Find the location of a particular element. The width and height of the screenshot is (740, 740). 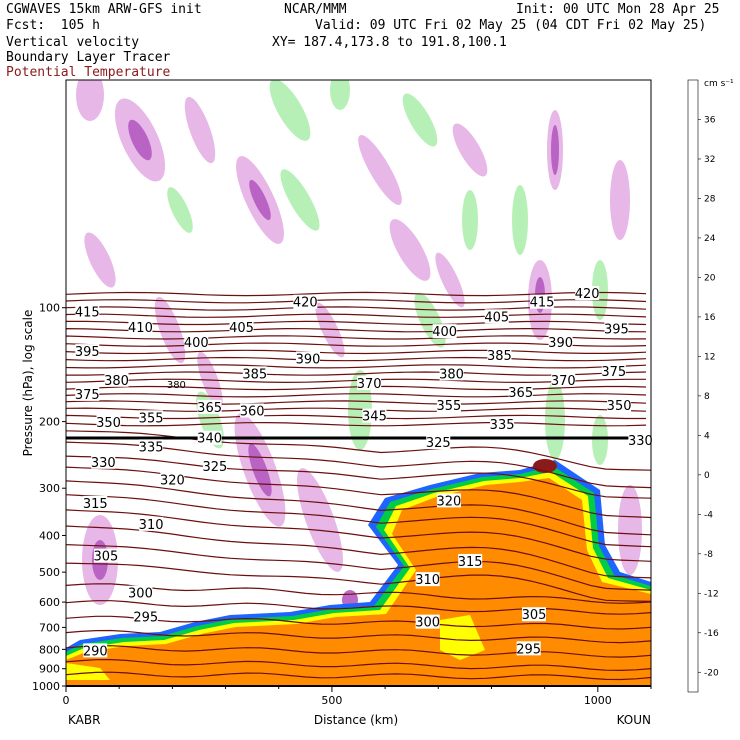

theta-label: 340 is located at coordinates (209, 439).